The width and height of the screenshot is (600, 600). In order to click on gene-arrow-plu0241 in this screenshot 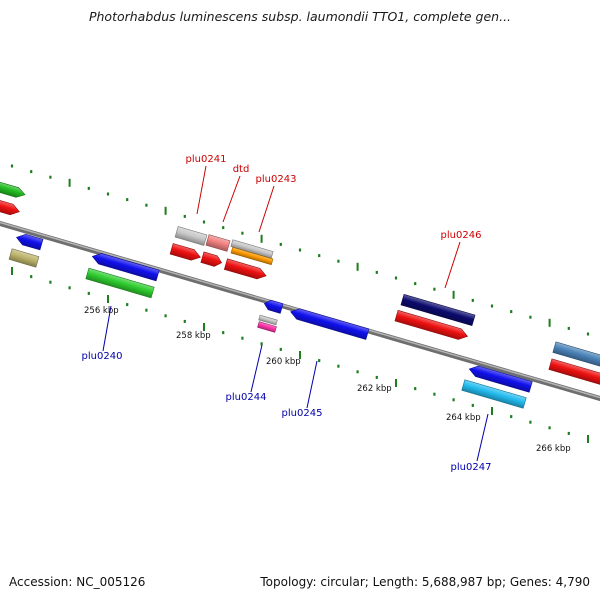, I will do `click(185, 253)`.